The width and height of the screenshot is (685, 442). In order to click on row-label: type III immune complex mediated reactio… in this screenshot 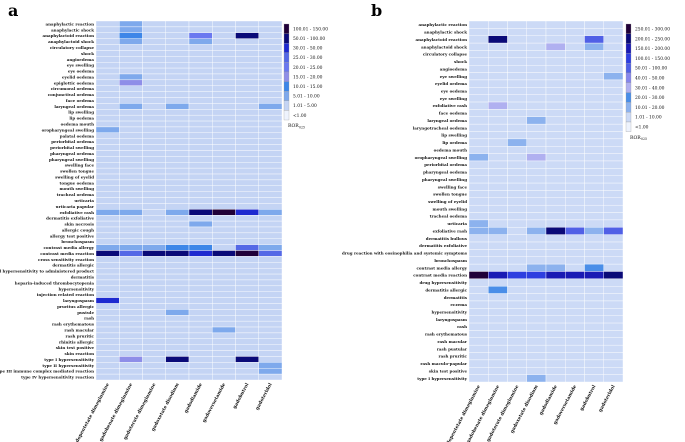, I will do `click(47, 371)`.